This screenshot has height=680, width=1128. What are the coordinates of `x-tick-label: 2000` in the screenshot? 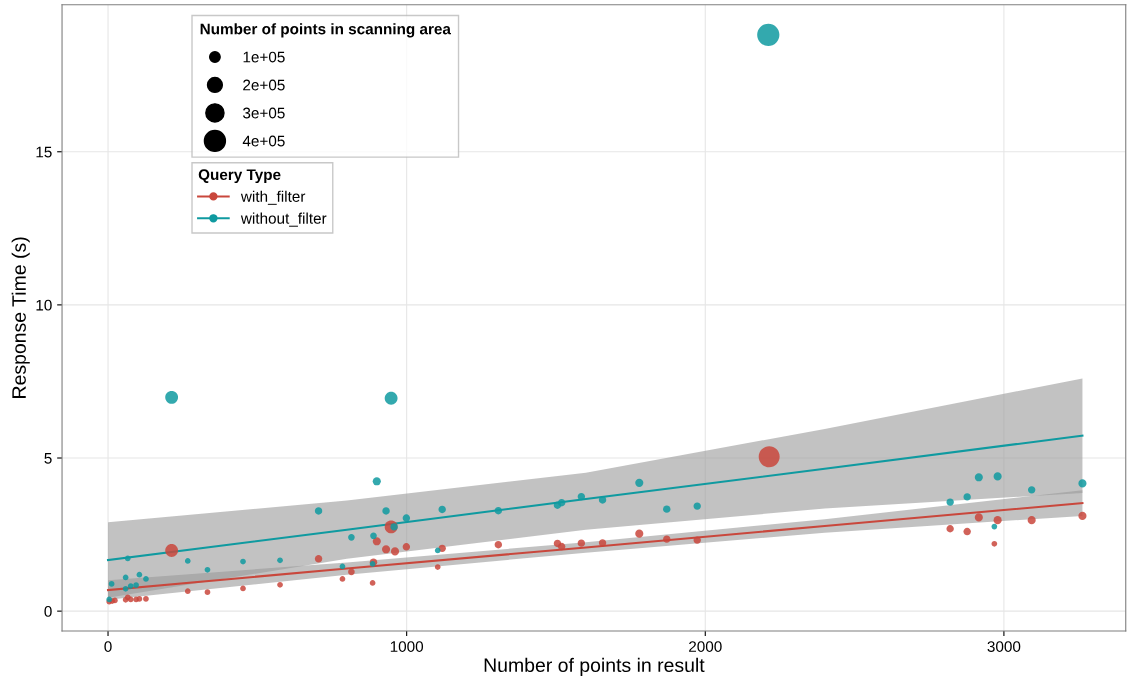 It's located at (705, 646).